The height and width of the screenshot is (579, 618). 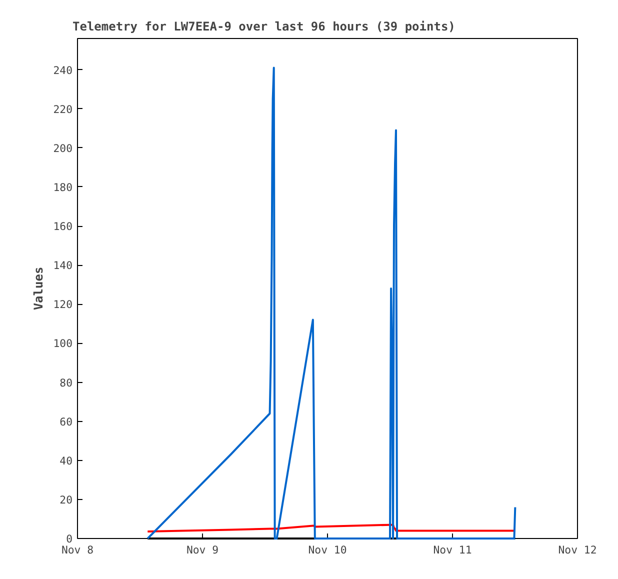 What do you see at coordinates (66, 383) in the screenshot?
I see `y-tick-label: 80` at bounding box center [66, 383].